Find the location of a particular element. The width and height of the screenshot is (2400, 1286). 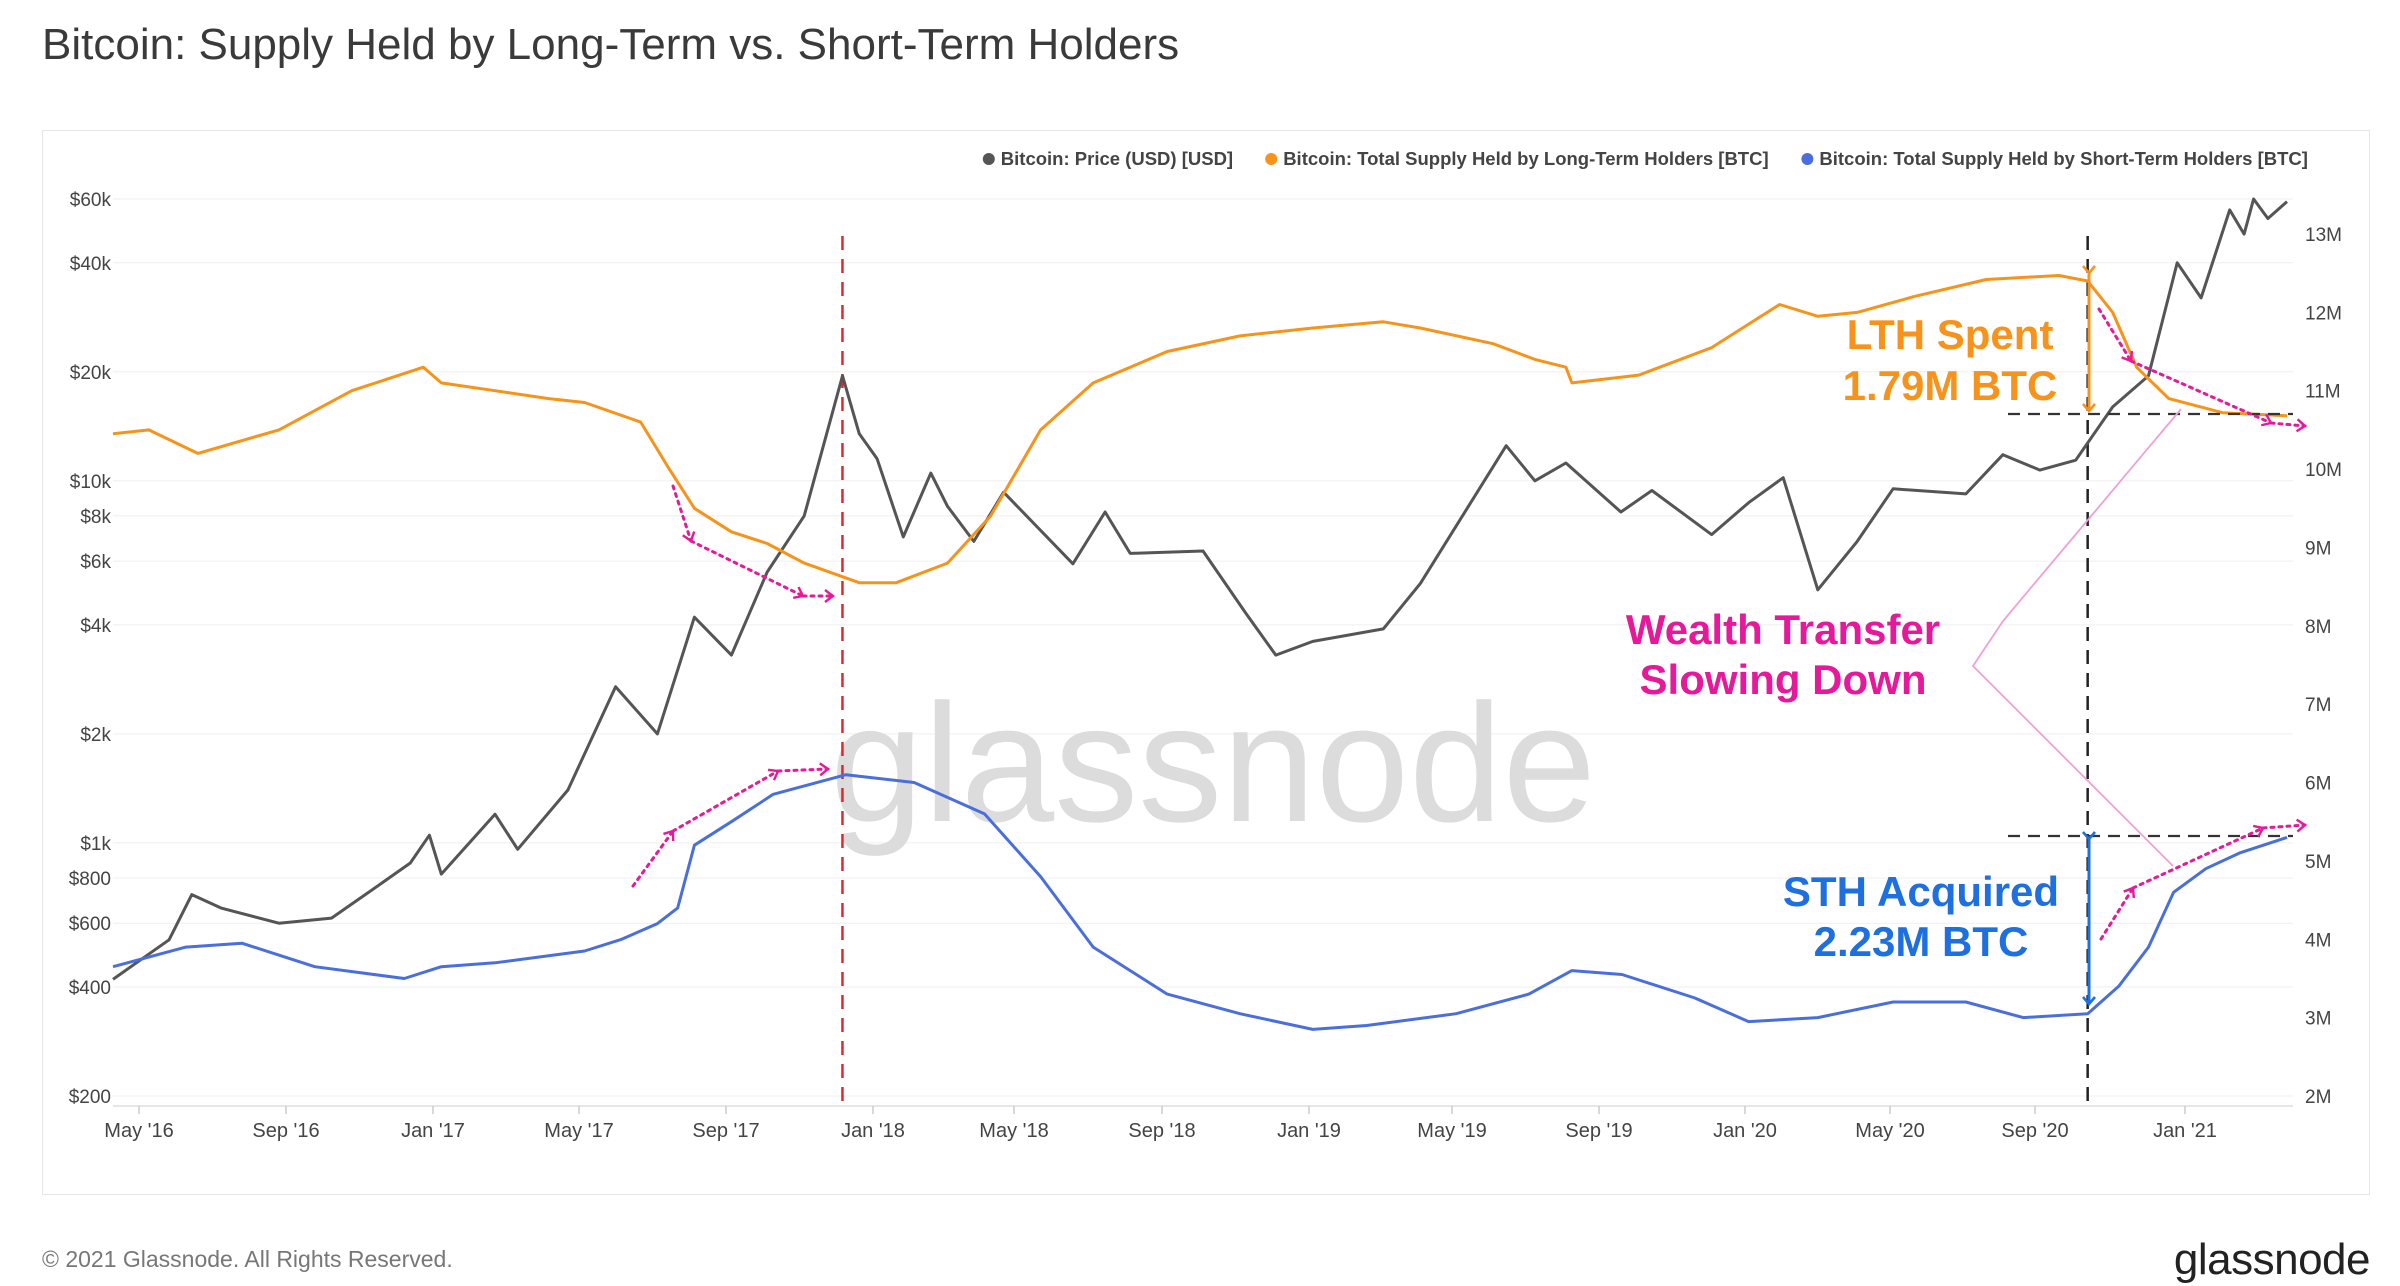

y-left-tick-label: $8k is located at coordinates (95, 517).